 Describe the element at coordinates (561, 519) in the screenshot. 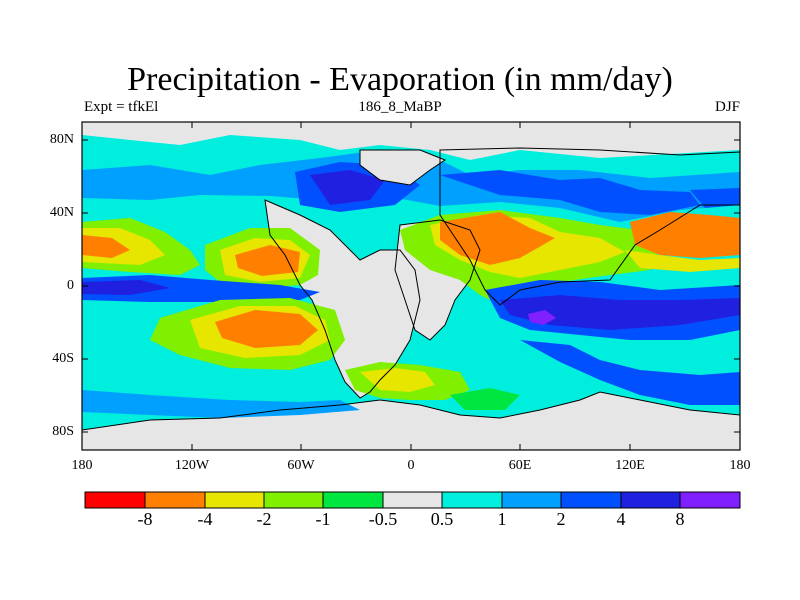

I see `colorbar-label: 2` at that location.